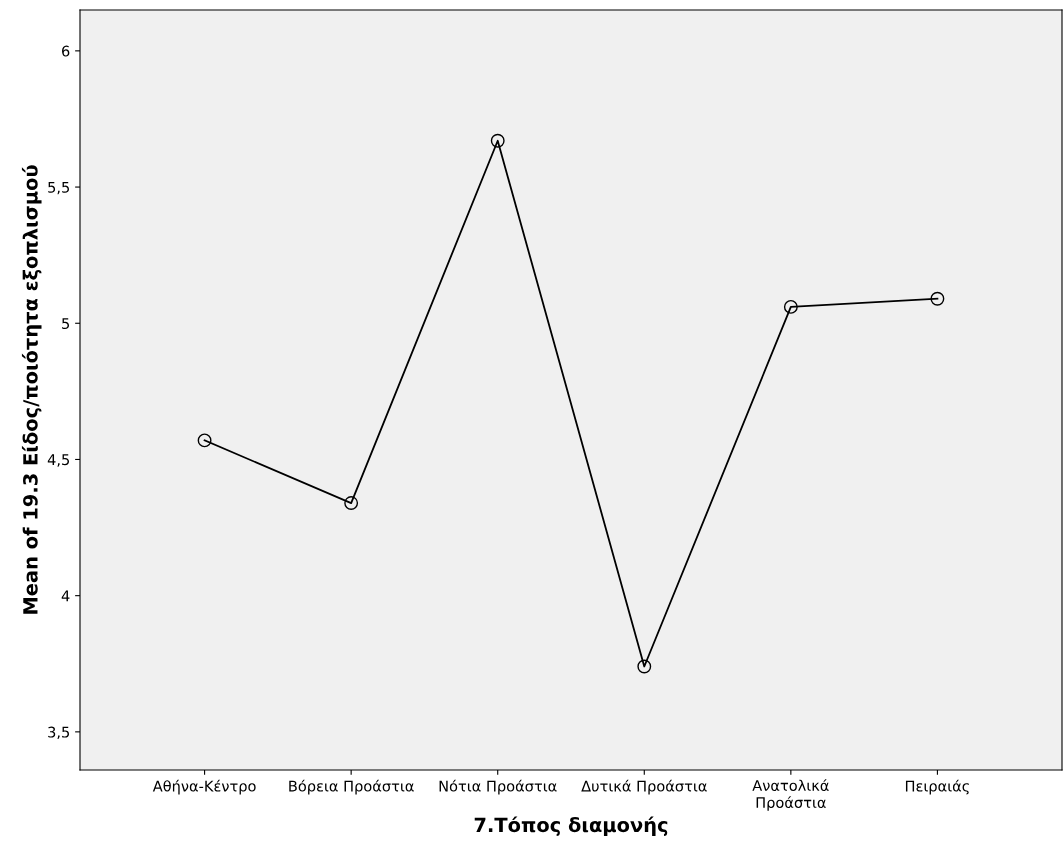 This screenshot has height=865, width=1064. Describe the element at coordinates (58, 733) in the screenshot. I see `y-tick-label: 3,5` at that location.